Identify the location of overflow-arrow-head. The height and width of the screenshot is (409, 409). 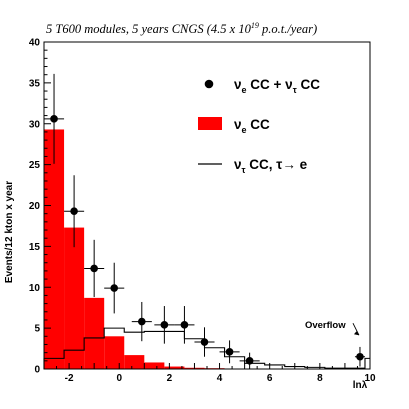
(356, 333).